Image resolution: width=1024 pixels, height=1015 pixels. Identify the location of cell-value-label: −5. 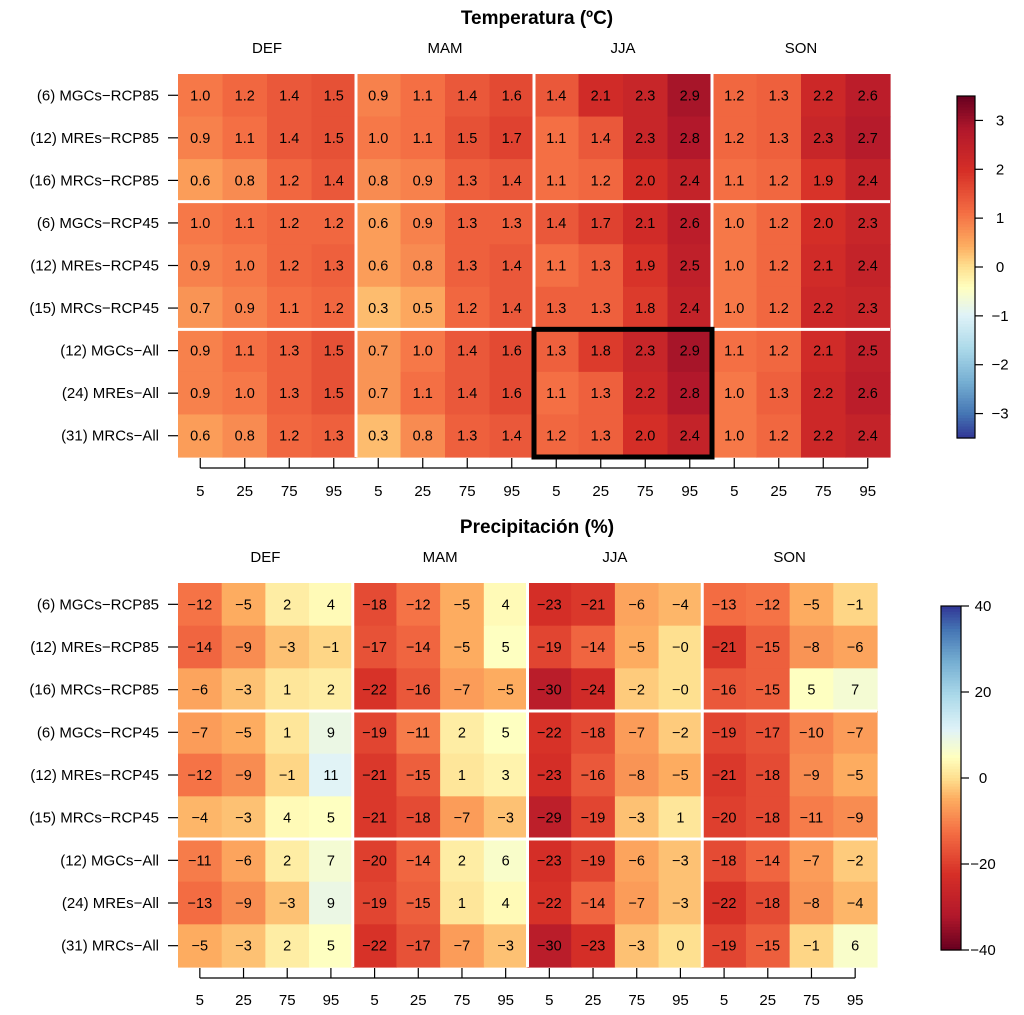
(462, 648).